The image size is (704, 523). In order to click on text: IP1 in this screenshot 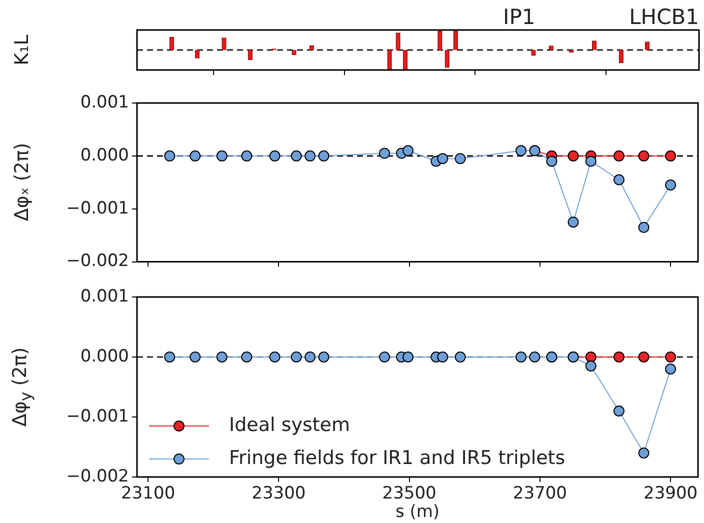, I will do `click(519, 17)`.